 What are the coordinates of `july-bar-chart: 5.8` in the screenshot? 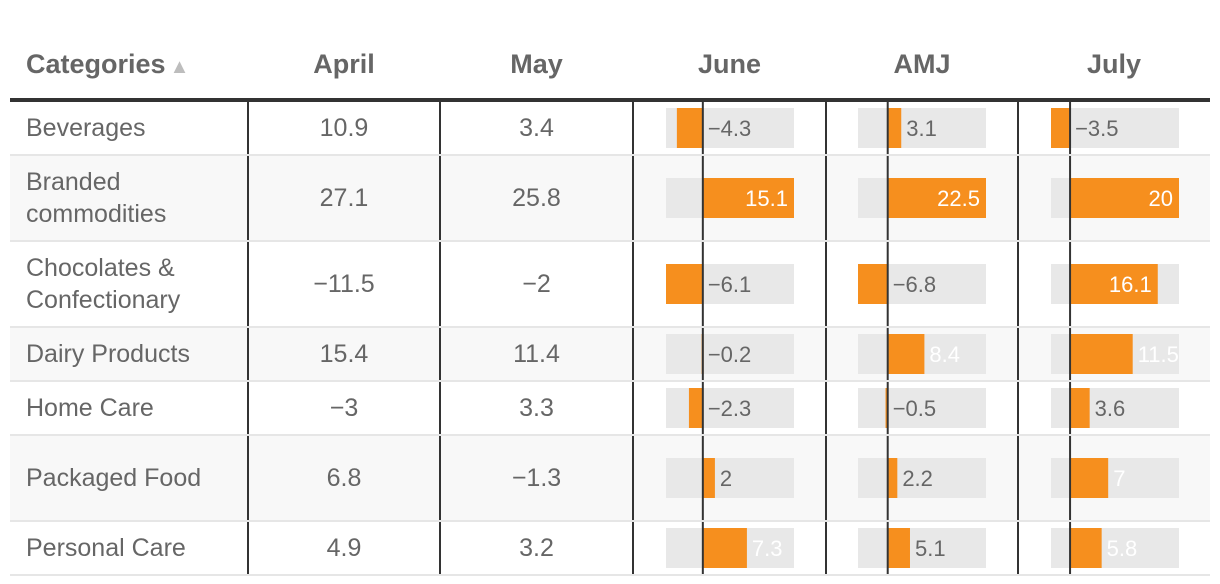 It's located at (1114, 548).